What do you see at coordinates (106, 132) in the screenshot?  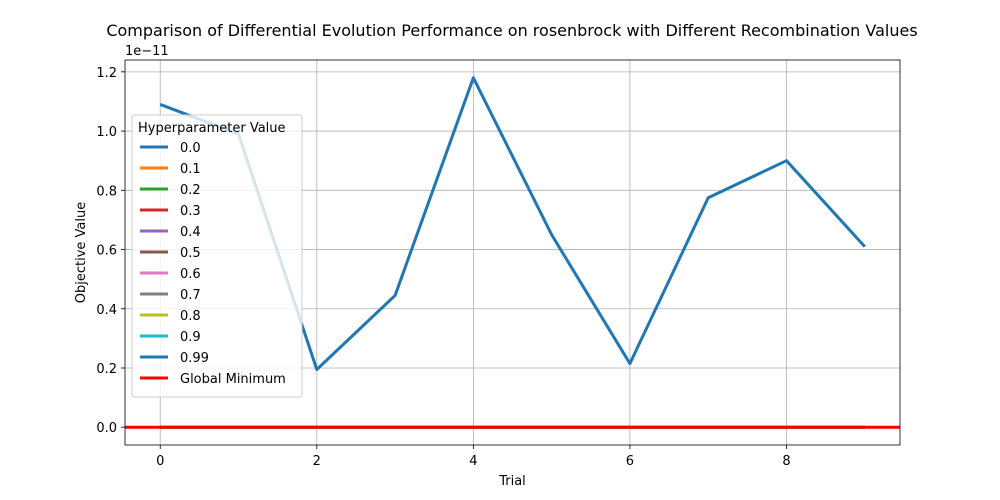 I see `y-tick-label: 1.0` at bounding box center [106, 132].